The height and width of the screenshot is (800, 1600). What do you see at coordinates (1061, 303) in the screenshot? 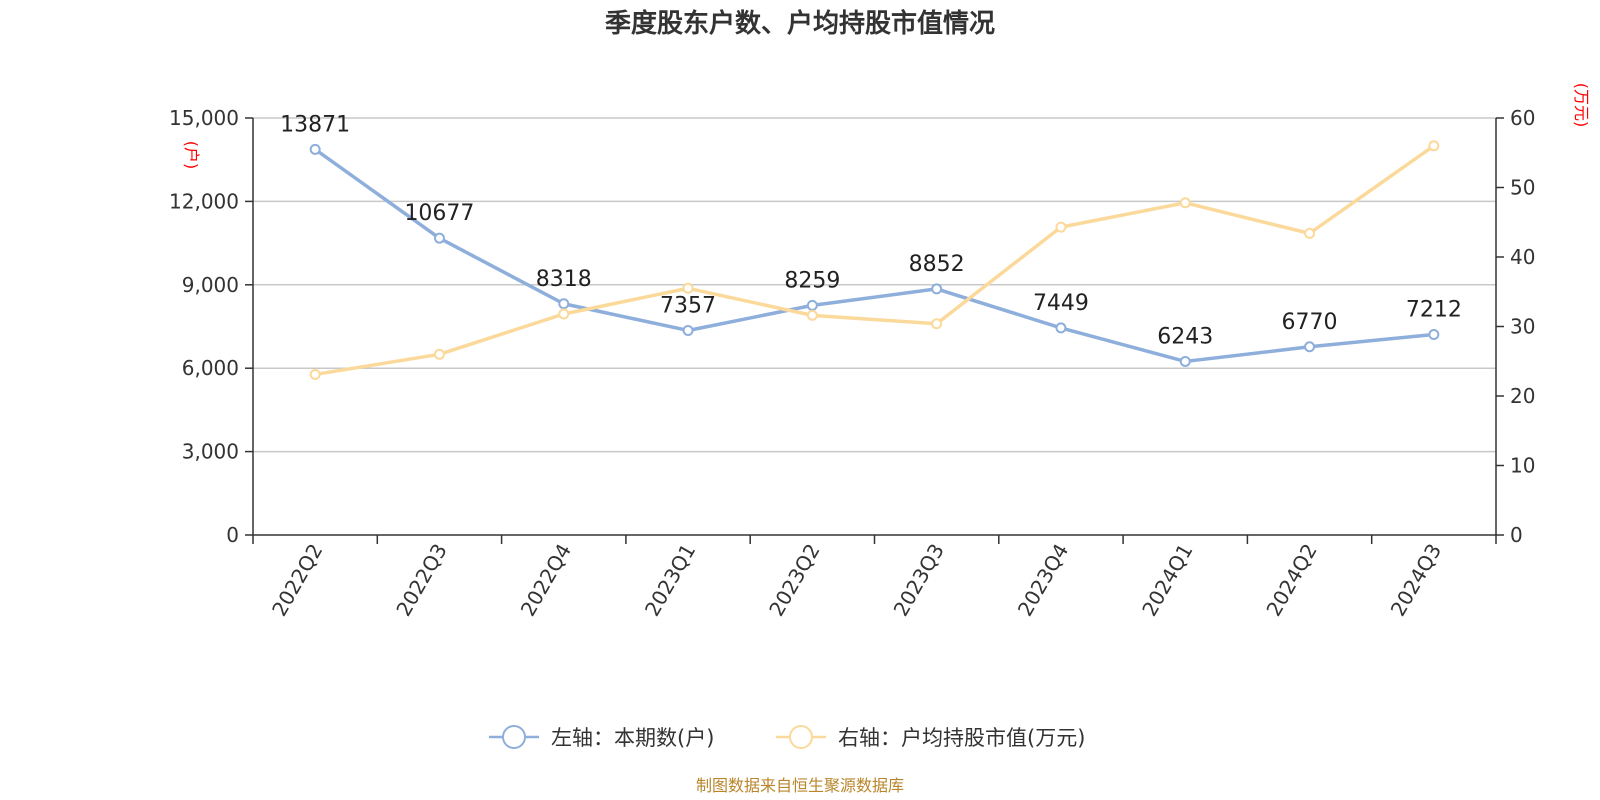
I see `data-label: 7449` at bounding box center [1061, 303].